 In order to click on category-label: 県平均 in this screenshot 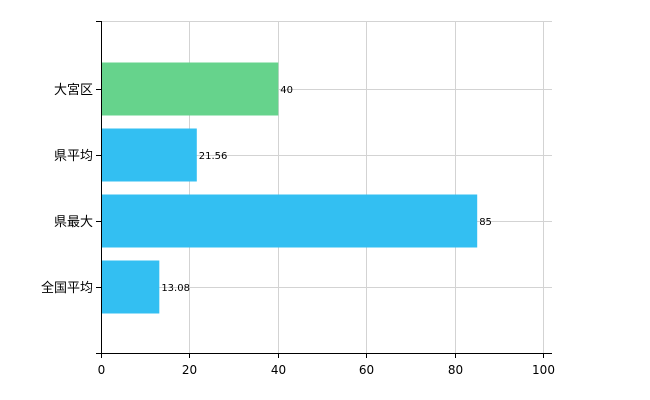, I will do `click(73, 156)`.